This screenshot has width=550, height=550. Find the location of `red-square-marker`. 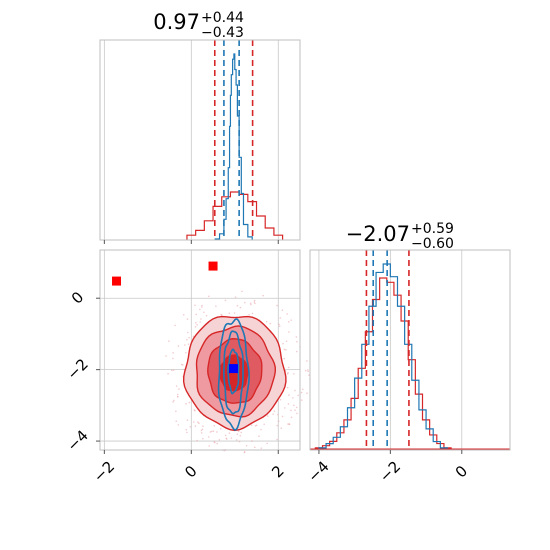

red-square-marker is located at coordinates (213, 266).